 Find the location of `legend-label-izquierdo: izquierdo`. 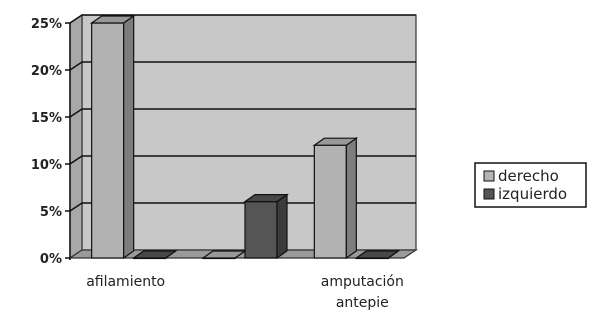

legend-label-izquierdo: izquierdo is located at coordinates (532, 194).